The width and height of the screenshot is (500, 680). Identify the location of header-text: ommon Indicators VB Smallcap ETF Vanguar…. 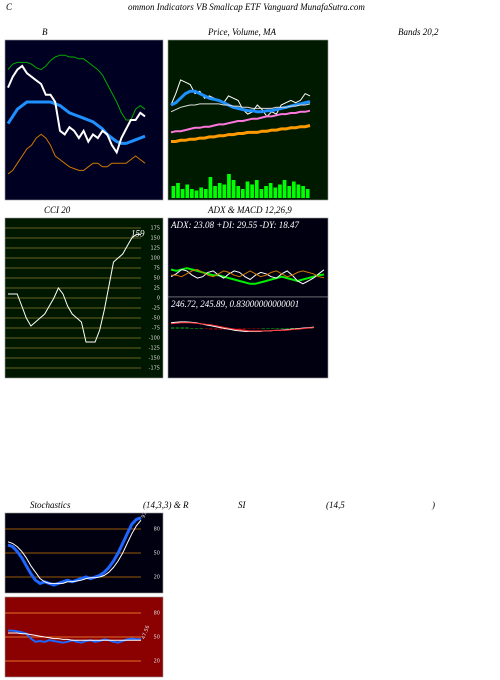
(246, 7).